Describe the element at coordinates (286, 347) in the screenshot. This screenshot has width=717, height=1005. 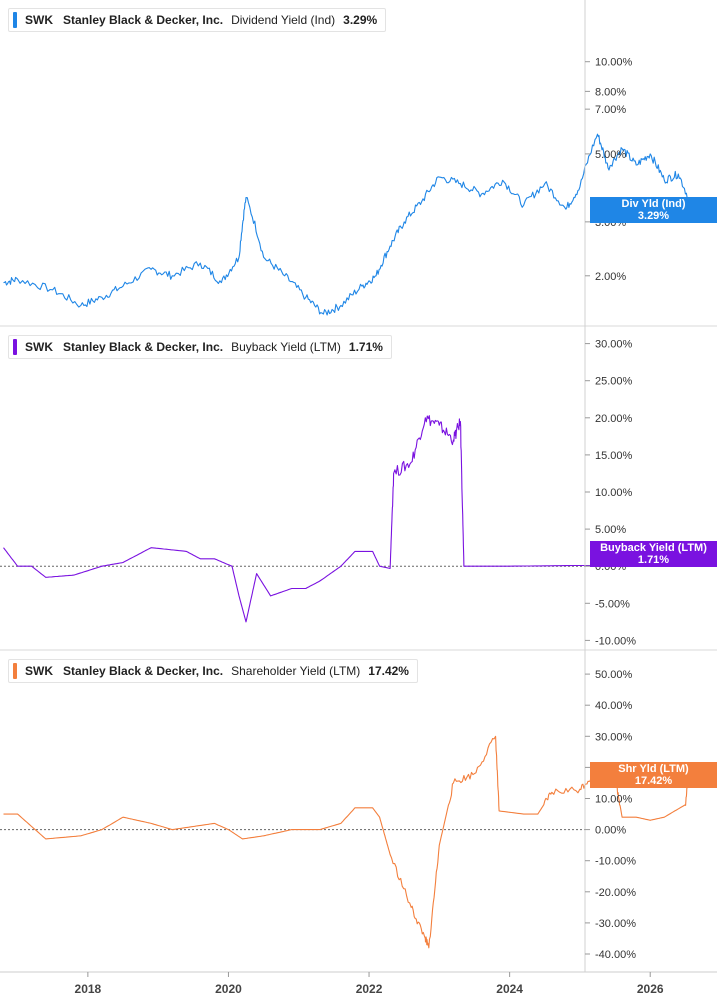
I see `legend-metric: Buyback Yield (LTM)` at that location.